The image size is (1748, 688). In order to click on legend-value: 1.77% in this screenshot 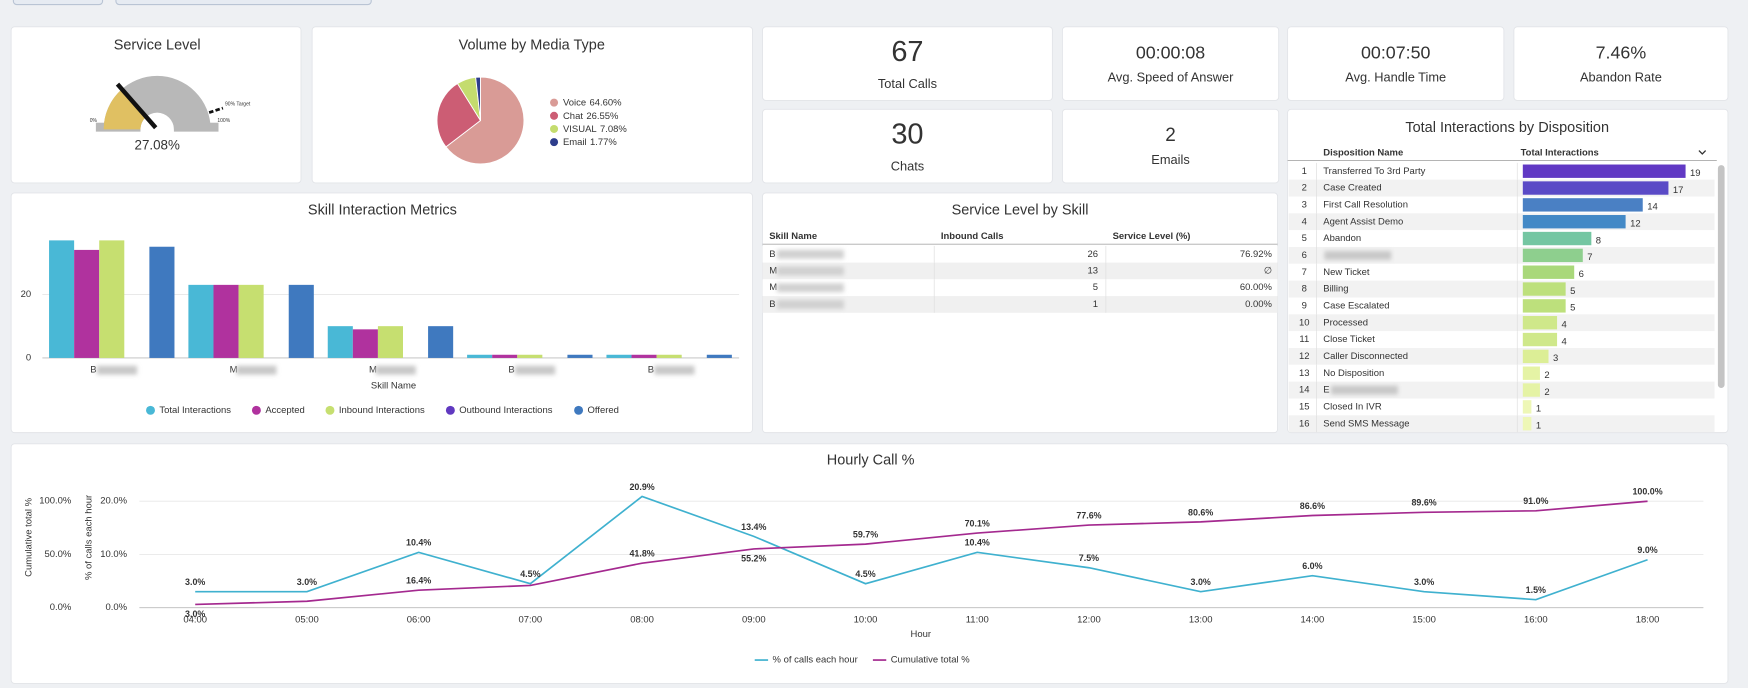, I will do `click(603, 142)`.